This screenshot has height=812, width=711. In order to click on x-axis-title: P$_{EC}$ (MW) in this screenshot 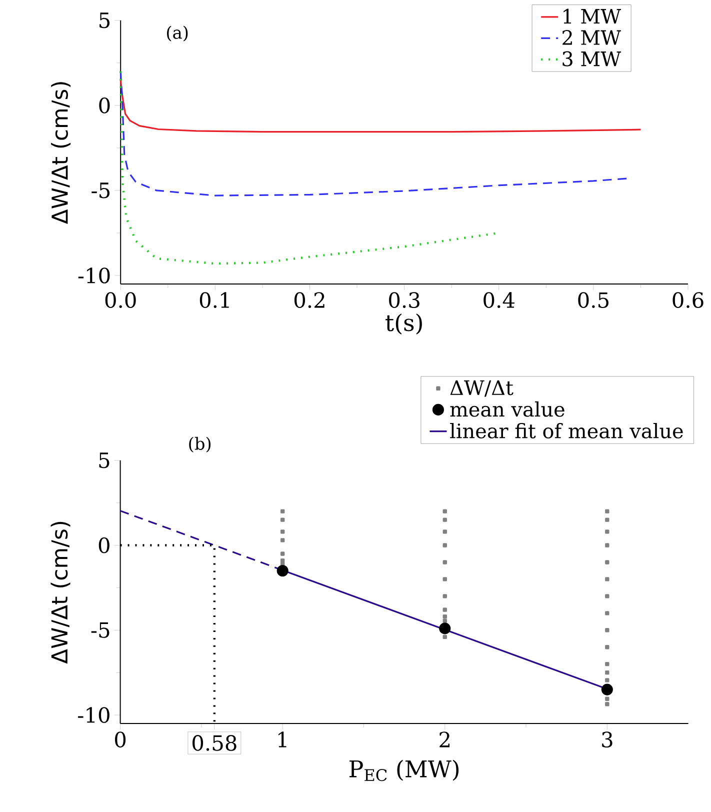, I will do `click(404, 771)`.